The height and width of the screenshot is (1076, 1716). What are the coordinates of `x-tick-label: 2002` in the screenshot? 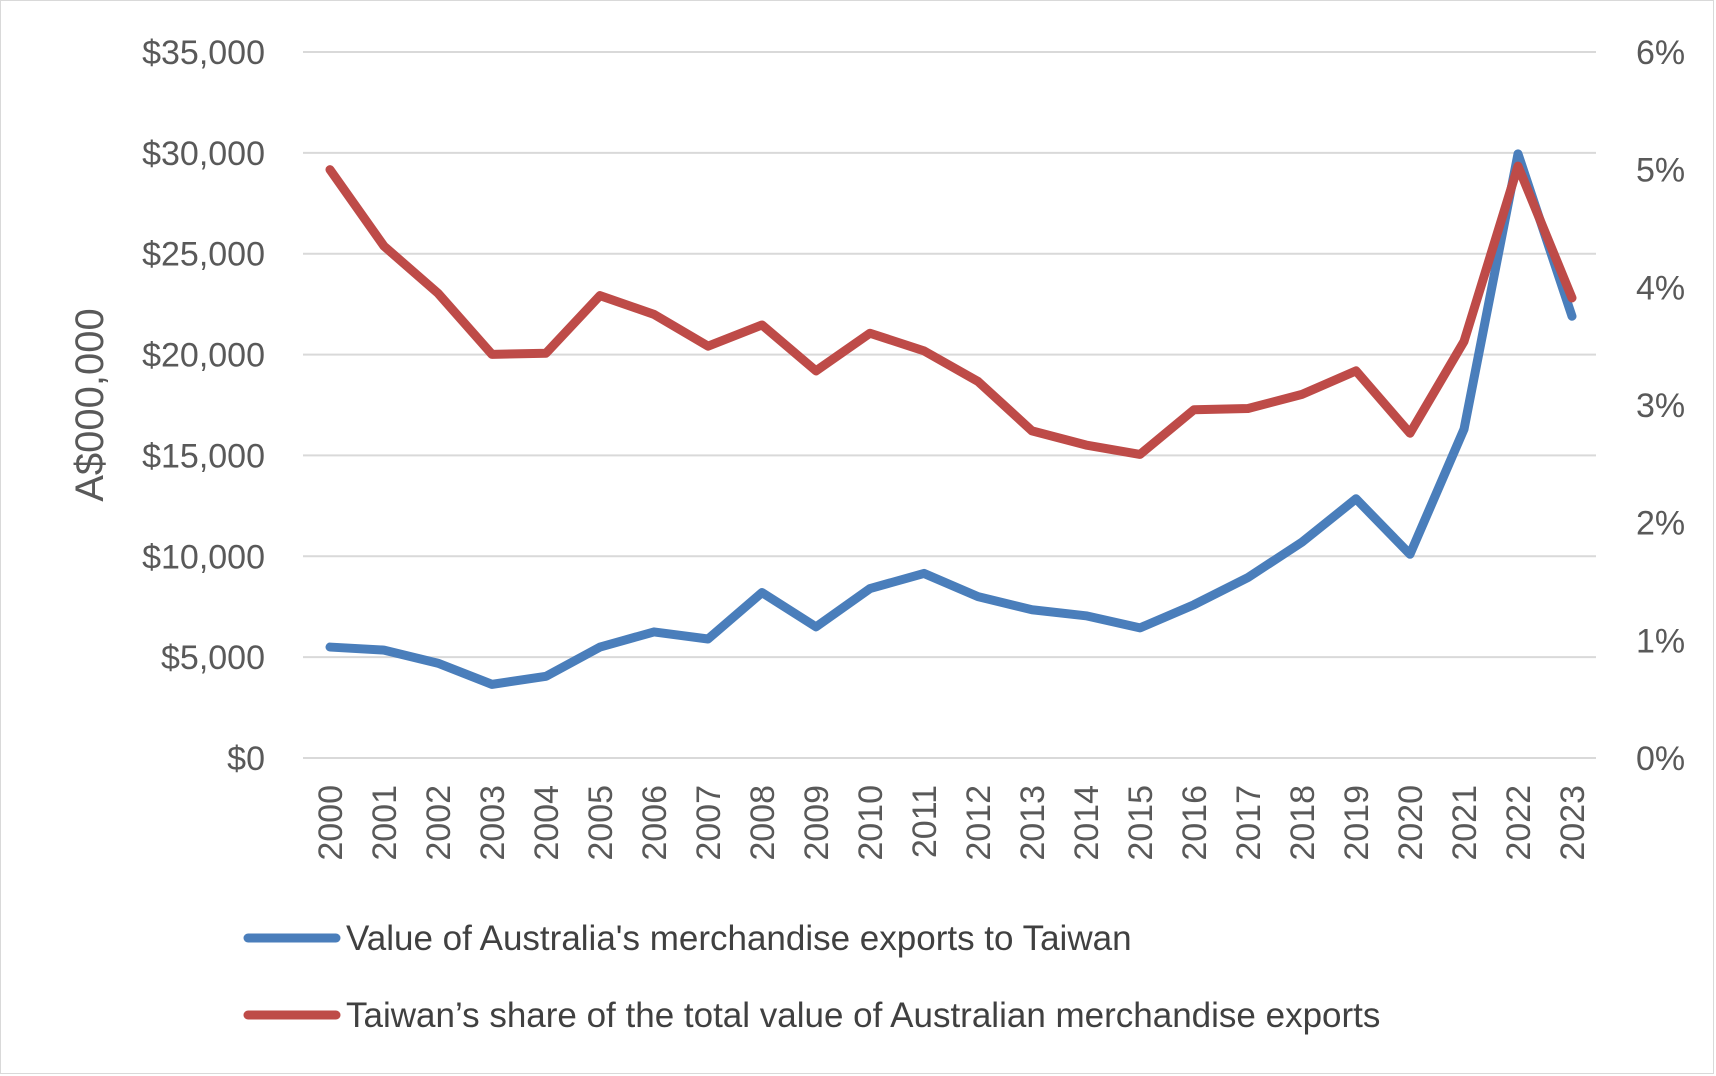 It's located at (439, 823).